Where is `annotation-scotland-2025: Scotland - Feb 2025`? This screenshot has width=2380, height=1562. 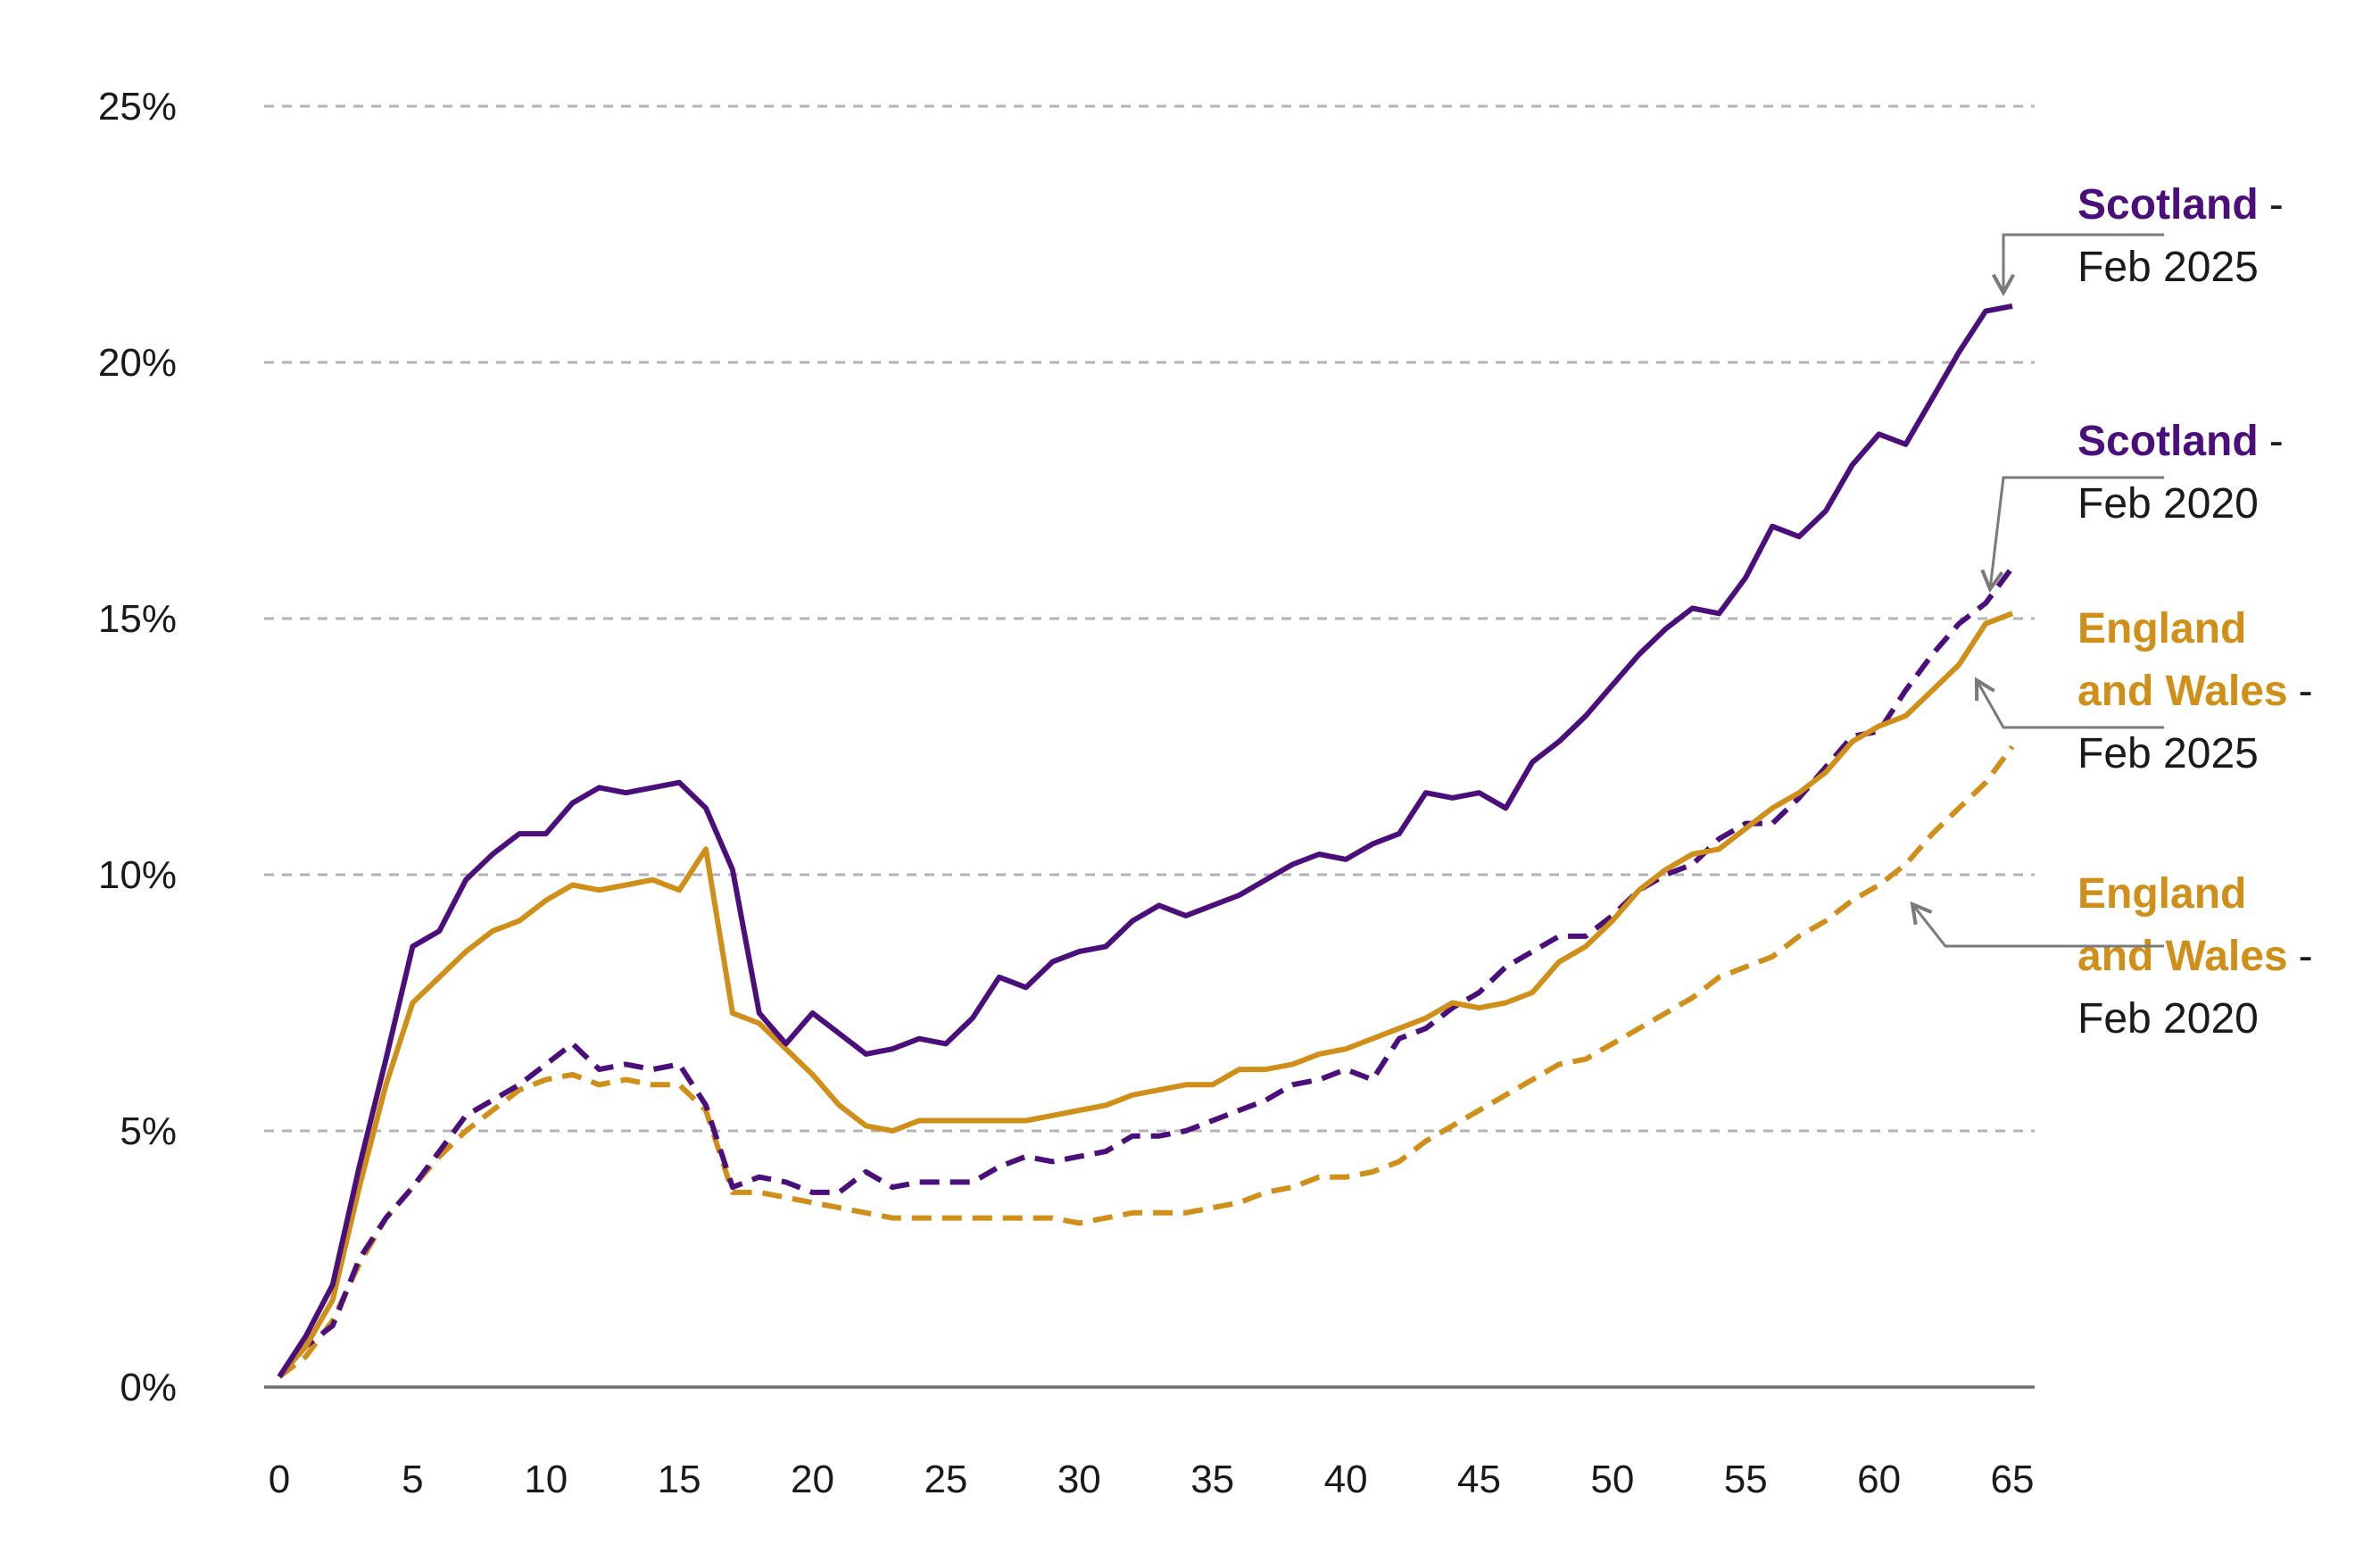
annotation-scotland-2025: Scotland - Feb 2025 is located at coordinates (2137, 239).